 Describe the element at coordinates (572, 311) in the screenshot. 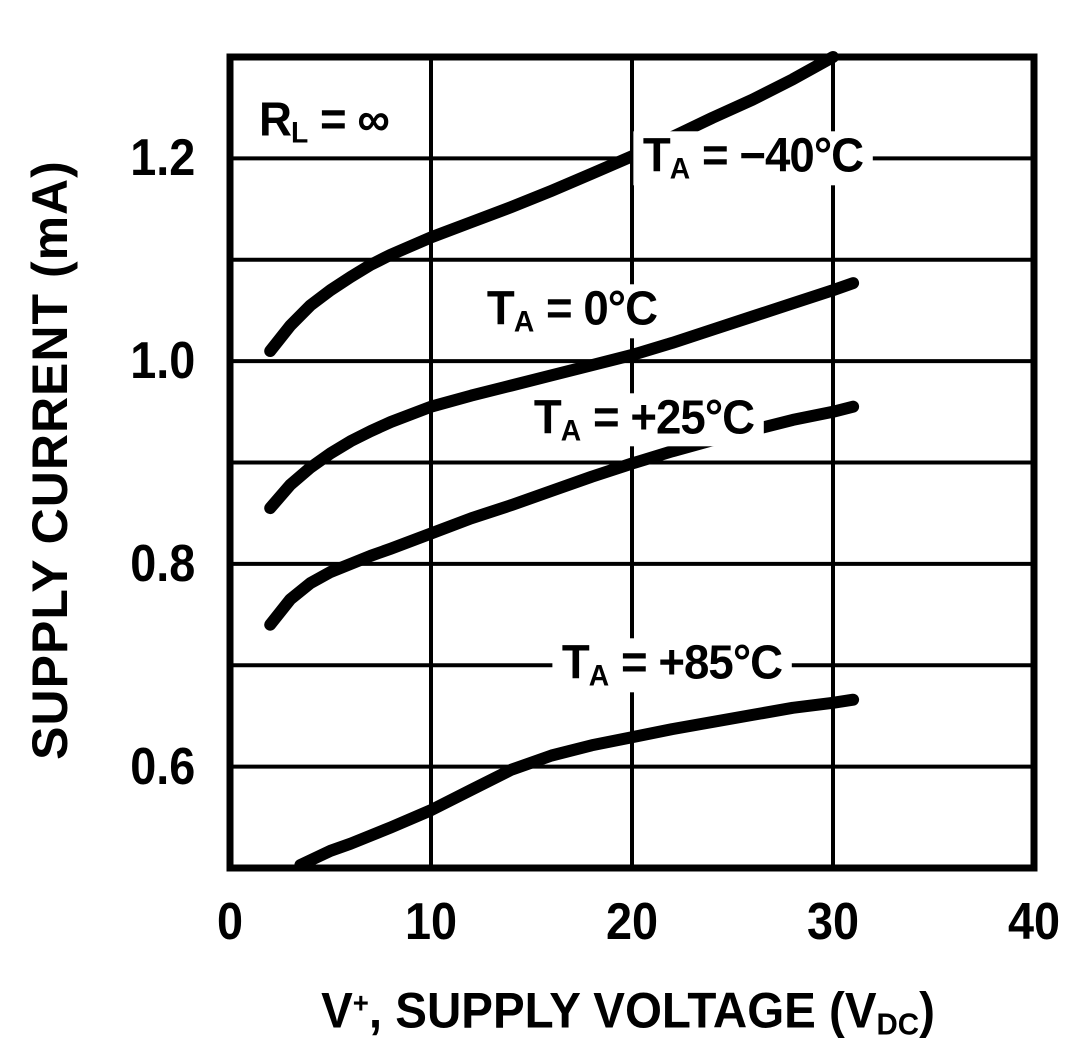

I see `curve-label-0c: TA = 0°C` at that location.